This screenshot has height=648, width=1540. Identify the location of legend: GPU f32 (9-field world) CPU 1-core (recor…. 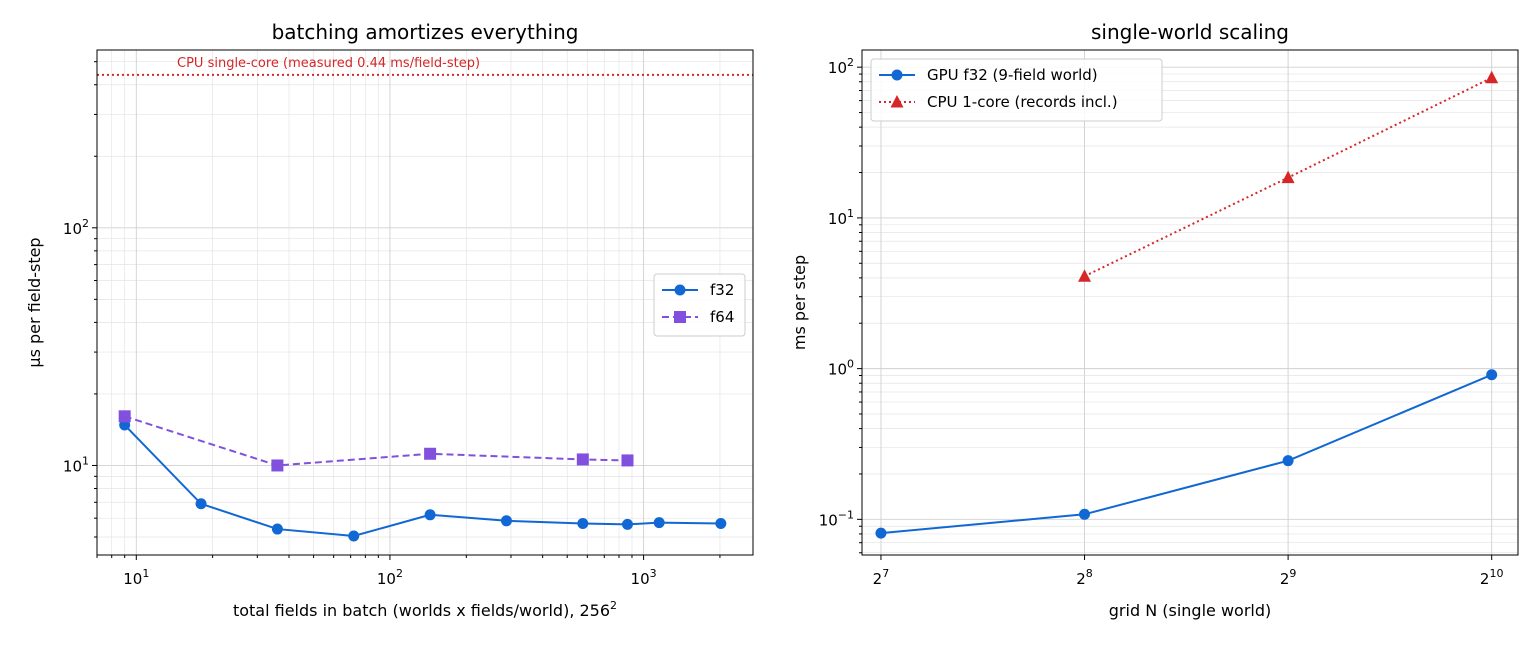
(1016, 90).